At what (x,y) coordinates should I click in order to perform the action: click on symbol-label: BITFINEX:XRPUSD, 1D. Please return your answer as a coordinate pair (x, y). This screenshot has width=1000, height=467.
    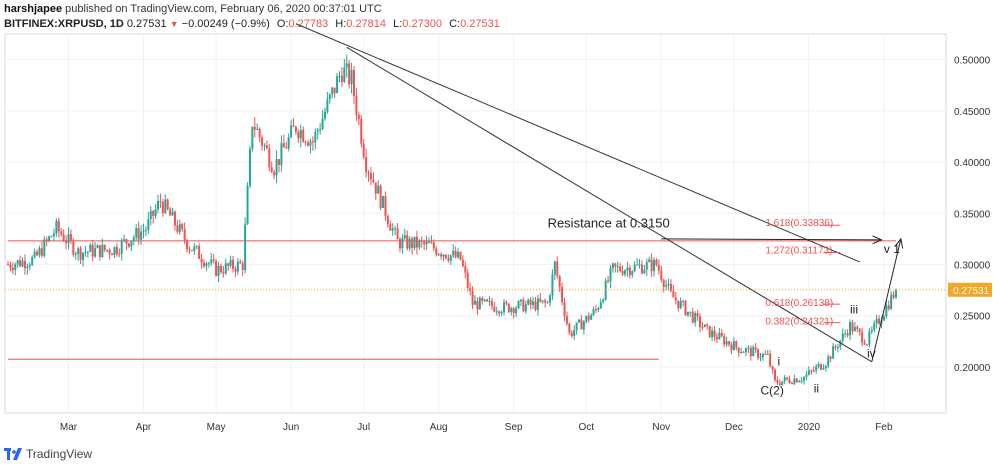
    Looking at the image, I should click on (64, 24).